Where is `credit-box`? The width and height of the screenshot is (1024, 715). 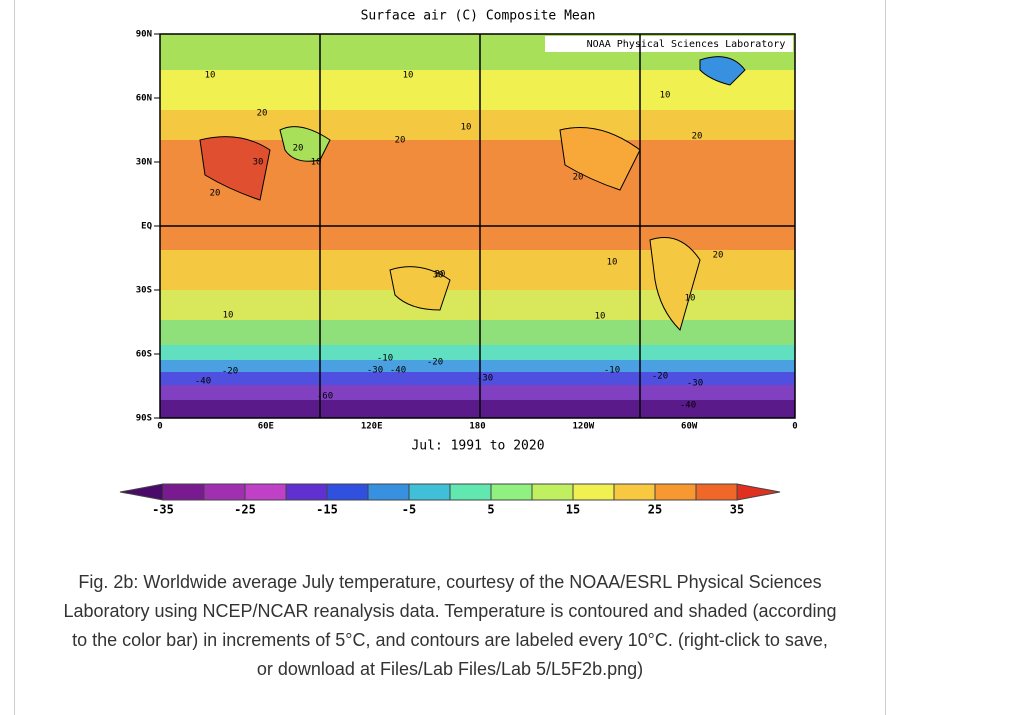 credit-box is located at coordinates (669, 44).